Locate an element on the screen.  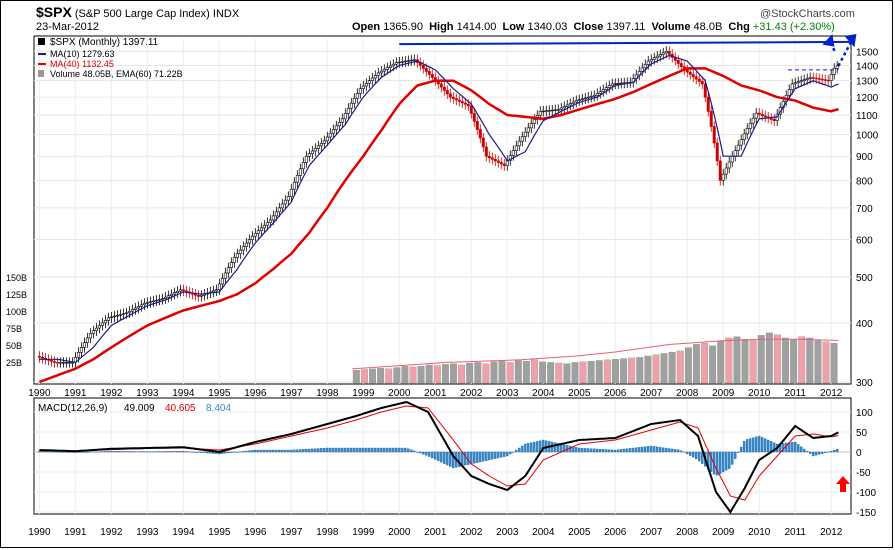
year-label: 1994 is located at coordinates (183, 393).